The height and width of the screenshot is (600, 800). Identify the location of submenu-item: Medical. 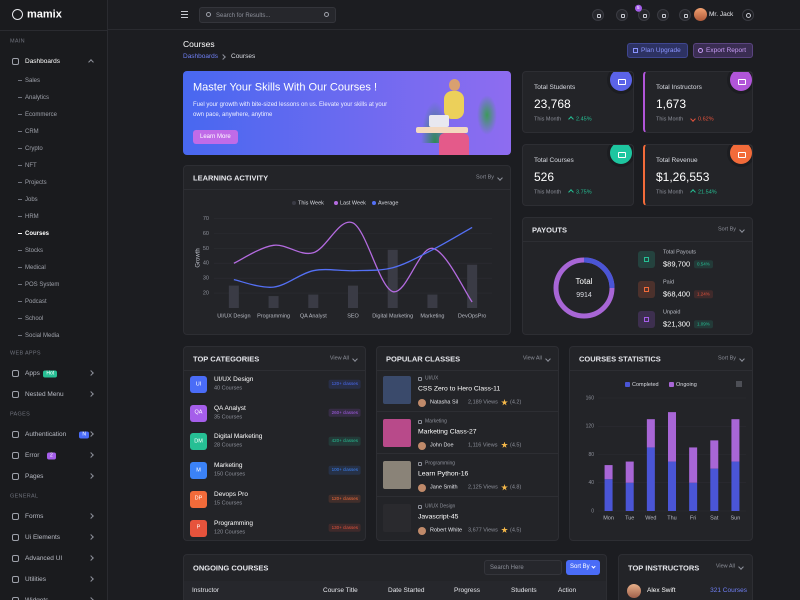
(54, 267).